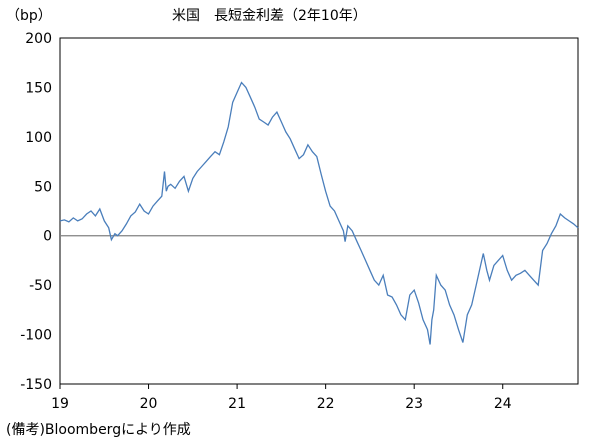  What do you see at coordinates (43, 187) in the screenshot?
I see `y-tick-label: 50` at bounding box center [43, 187].